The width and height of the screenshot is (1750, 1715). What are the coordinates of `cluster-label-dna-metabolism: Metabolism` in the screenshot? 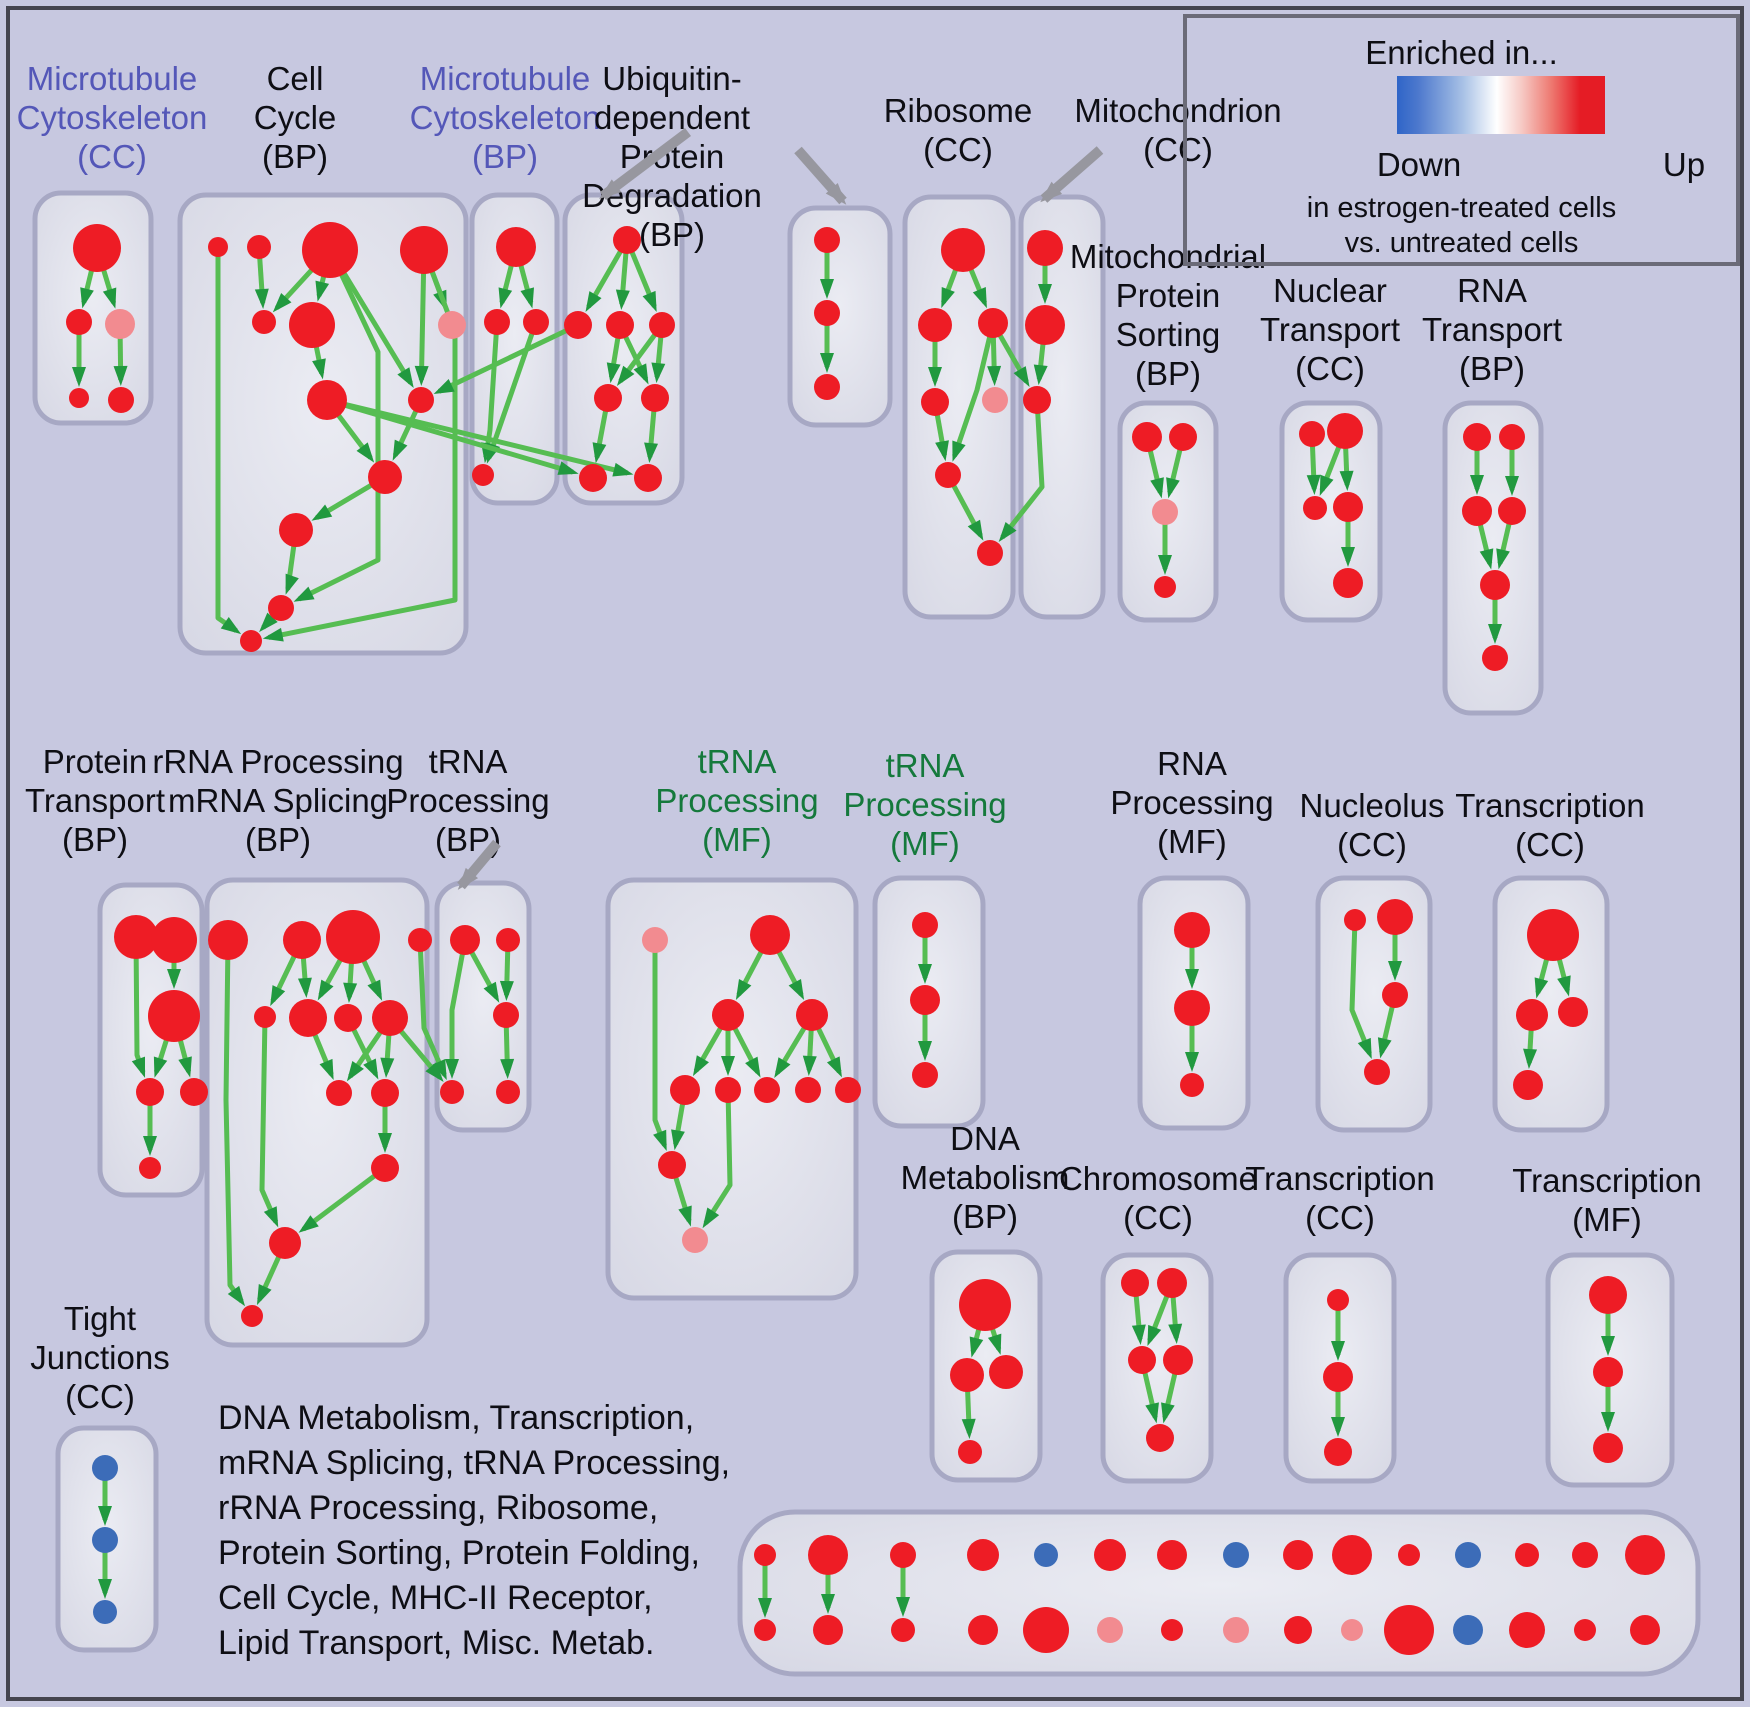 It's located at (985, 1177).